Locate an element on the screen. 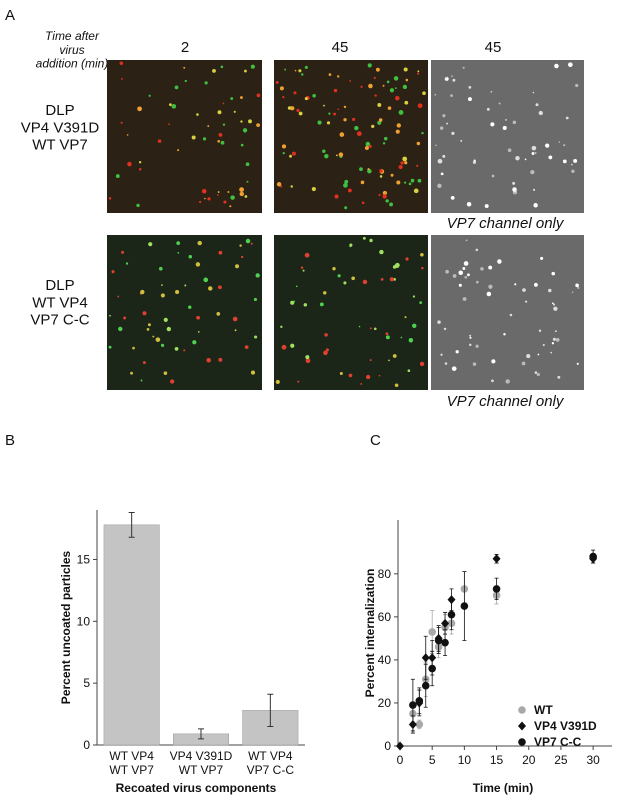 The width and height of the screenshot is (625, 800). y-axis-label: Percent uncoated particles is located at coordinates (66, 627).